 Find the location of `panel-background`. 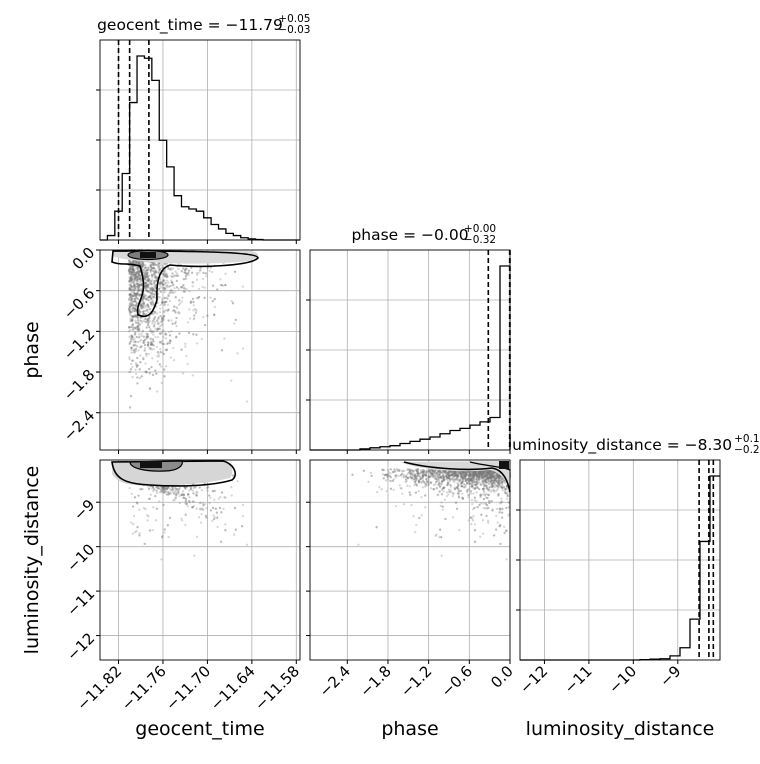

panel-background is located at coordinates (410, 560).